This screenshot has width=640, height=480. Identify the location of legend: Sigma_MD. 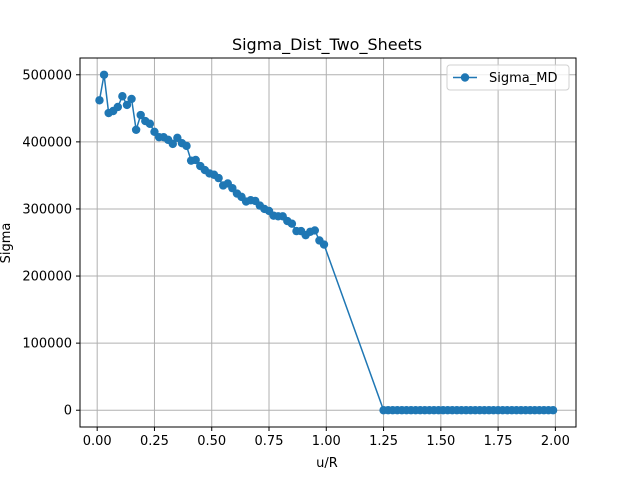
(508, 77).